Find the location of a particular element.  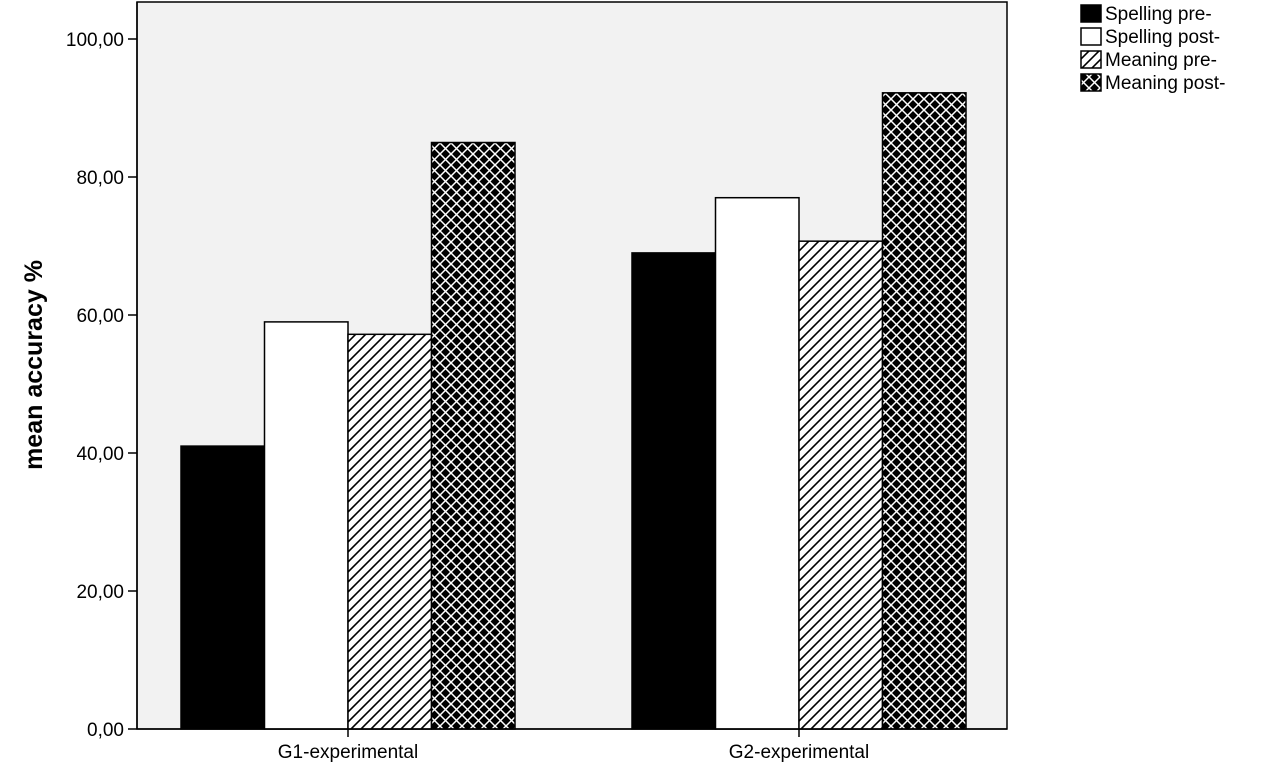

y-ticks-layer: 0,00 20,00 40,00 60,00 80,00 100,00 is located at coordinates (101, 385).